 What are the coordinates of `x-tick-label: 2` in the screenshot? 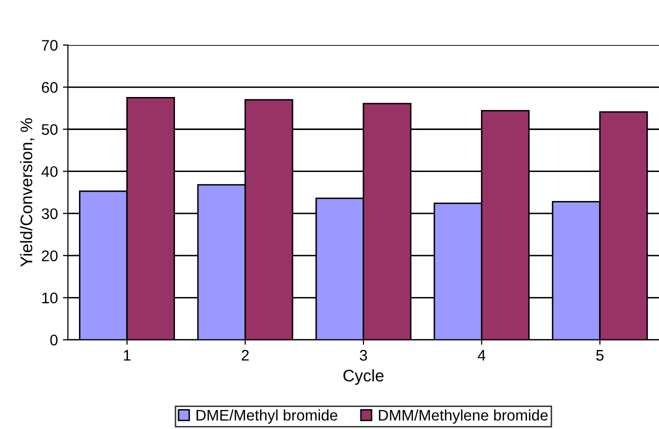 It's located at (245, 355).